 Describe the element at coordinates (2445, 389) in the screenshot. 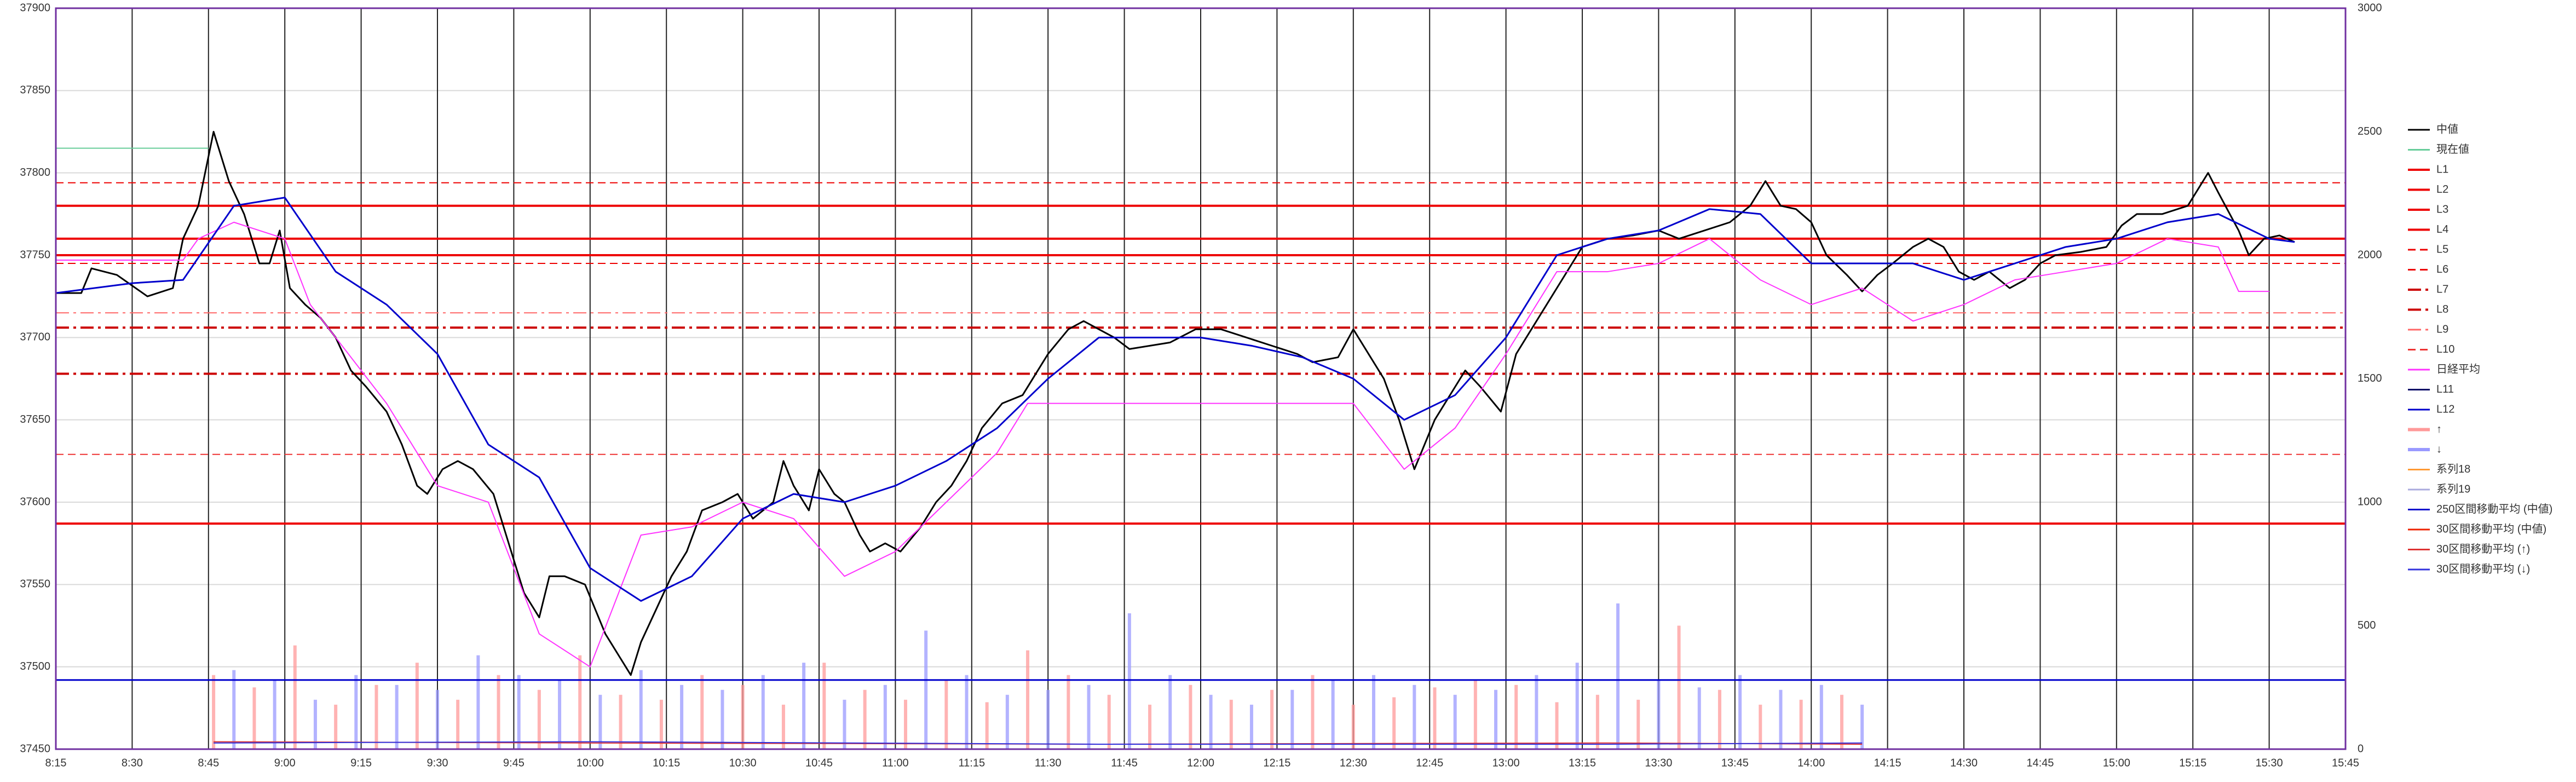

I see `legend-label: L11` at that location.